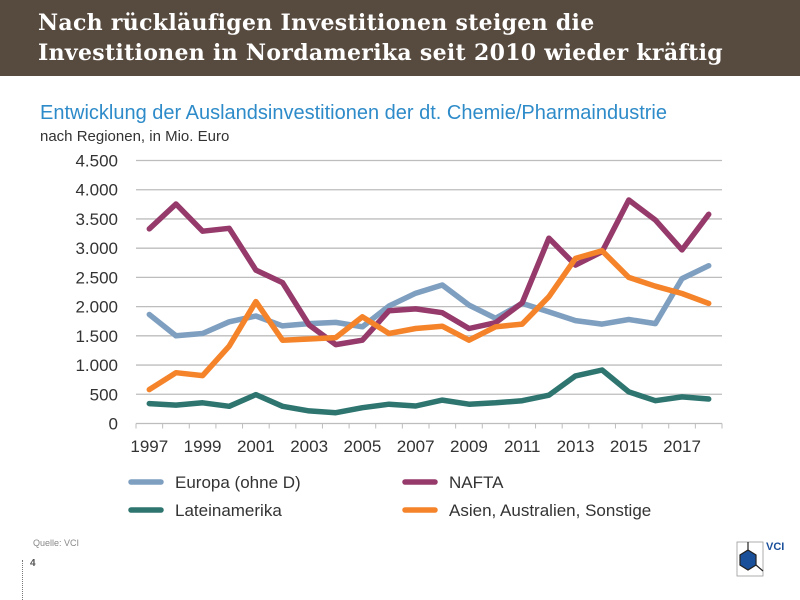  Describe the element at coordinates (309, 446) in the screenshot. I see `x-tick-label: 2003` at that location.